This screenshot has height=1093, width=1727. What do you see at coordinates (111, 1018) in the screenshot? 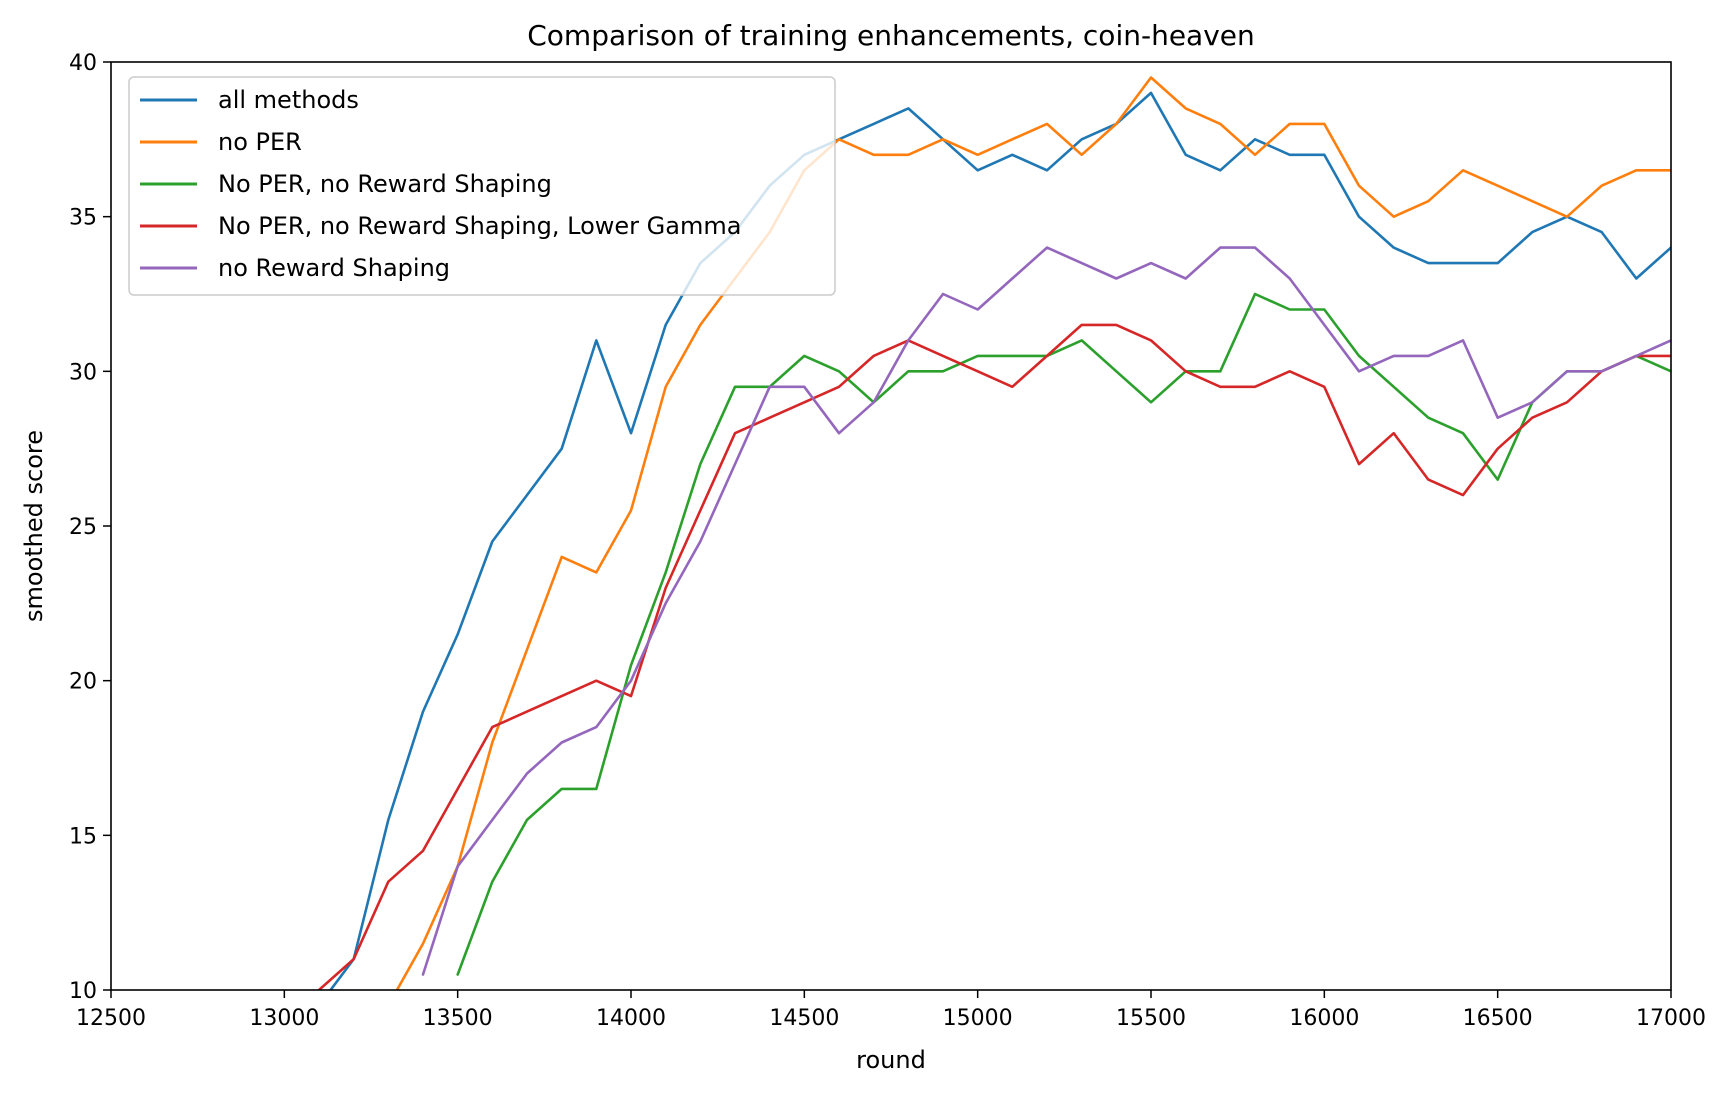
I see `x-tick-label: 12500` at bounding box center [111, 1018].